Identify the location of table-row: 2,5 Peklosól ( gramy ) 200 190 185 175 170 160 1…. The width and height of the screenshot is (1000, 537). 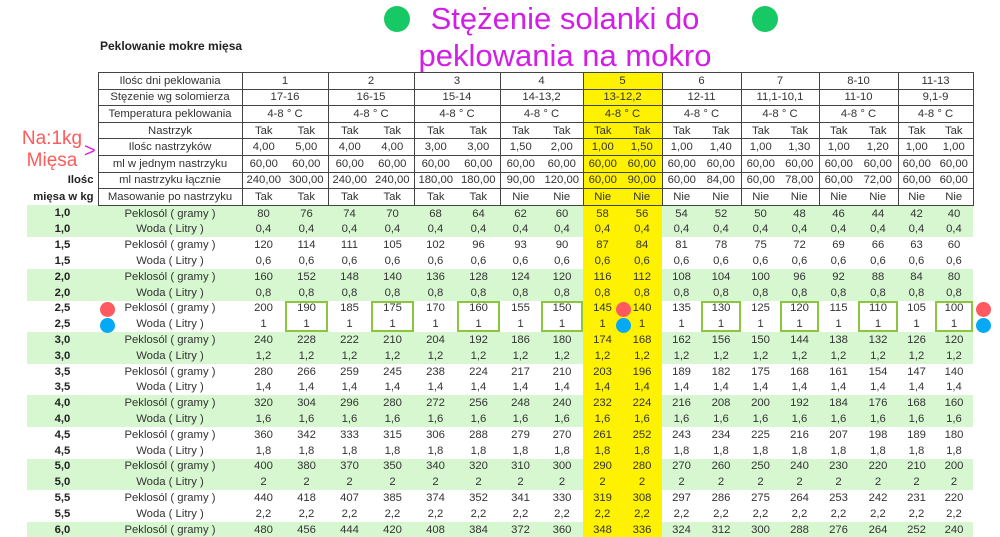
(500, 308).